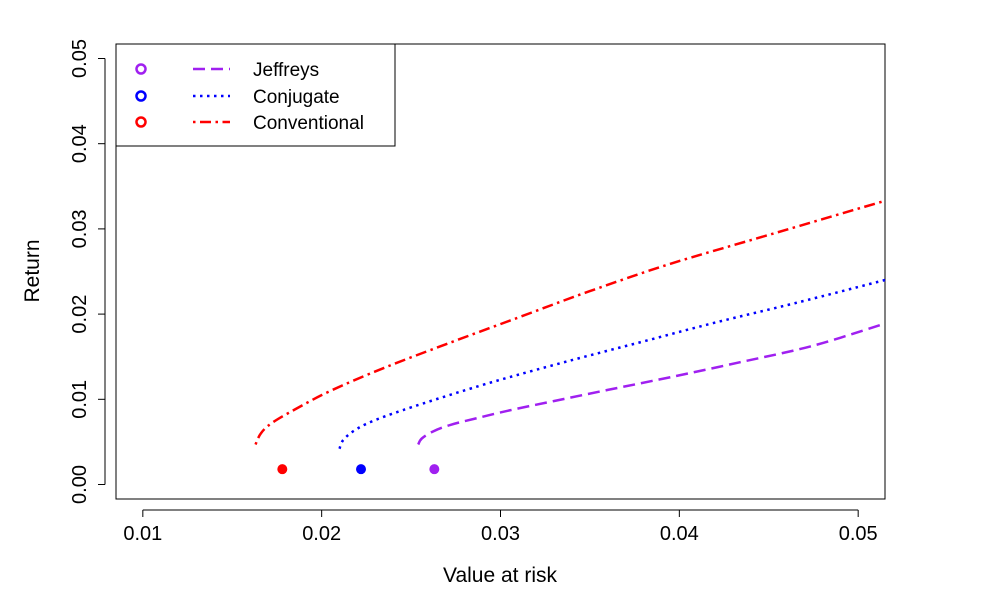 The image size is (1000, 605). What do you see at coordinates (296, 97) in the screenshot?
I see `legend-label-conjugate: Conjugate` at bounding box center [296, 97].